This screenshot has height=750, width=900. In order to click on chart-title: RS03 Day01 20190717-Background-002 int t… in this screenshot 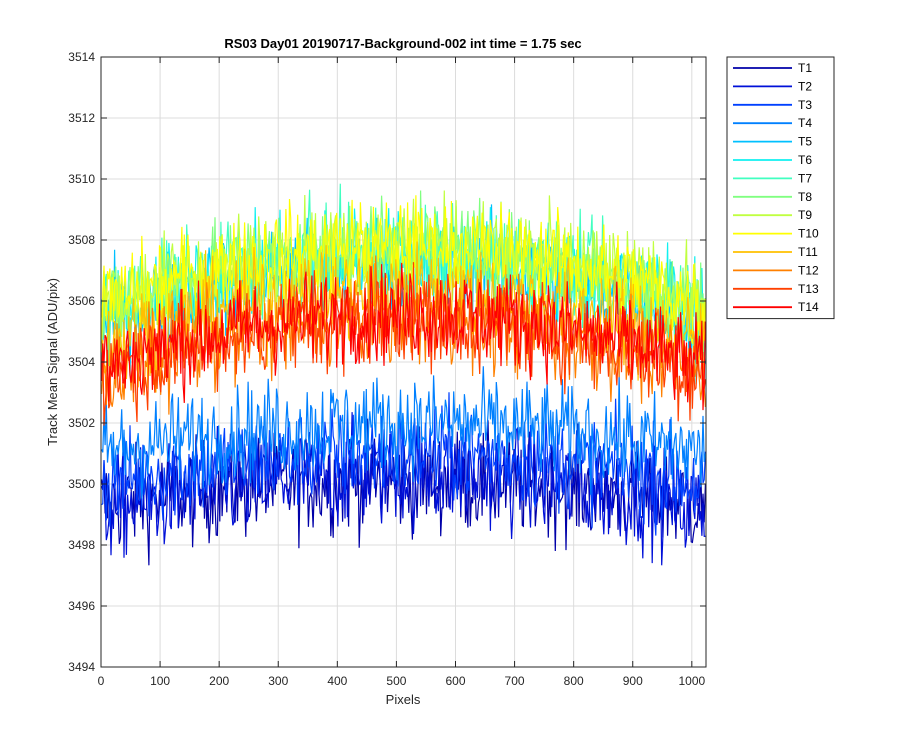, I will do `click(402, 43)`.